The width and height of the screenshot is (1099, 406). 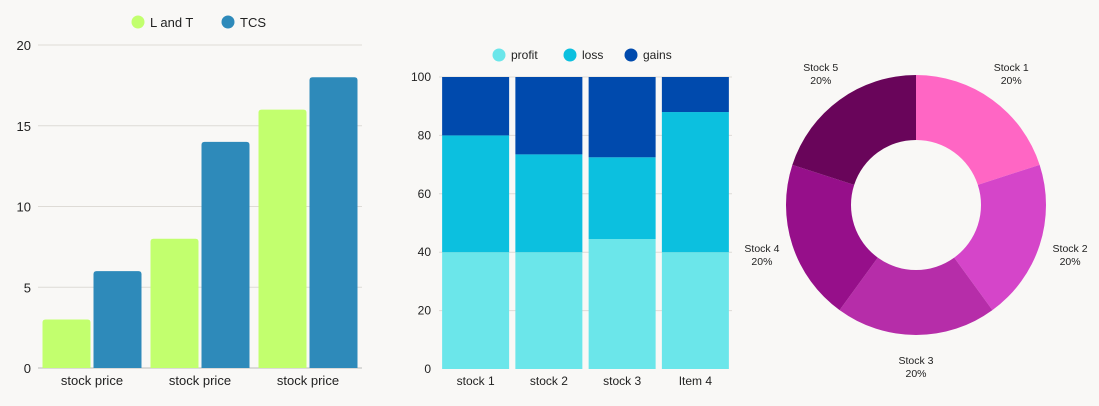 I want to click on legend-label: profit, so click(x=524, y=55).